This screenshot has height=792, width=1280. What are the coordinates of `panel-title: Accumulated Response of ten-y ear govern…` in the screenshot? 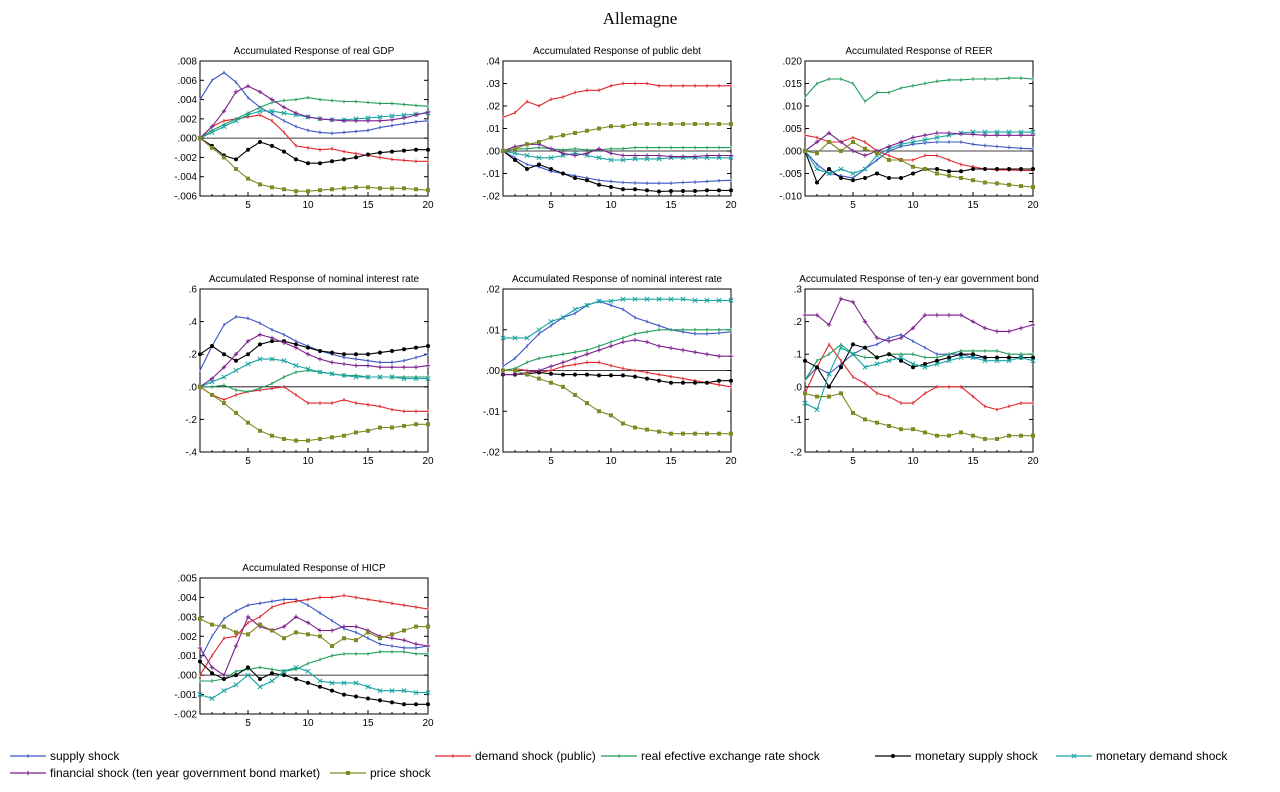 It's located at (919, 279).